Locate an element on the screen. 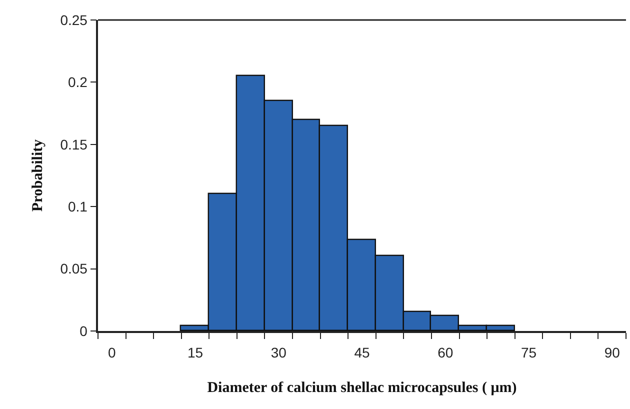 The height and width of the screenshot is (409, 630). y-tick-label: 0.15 is located at coordinates (74, 144).